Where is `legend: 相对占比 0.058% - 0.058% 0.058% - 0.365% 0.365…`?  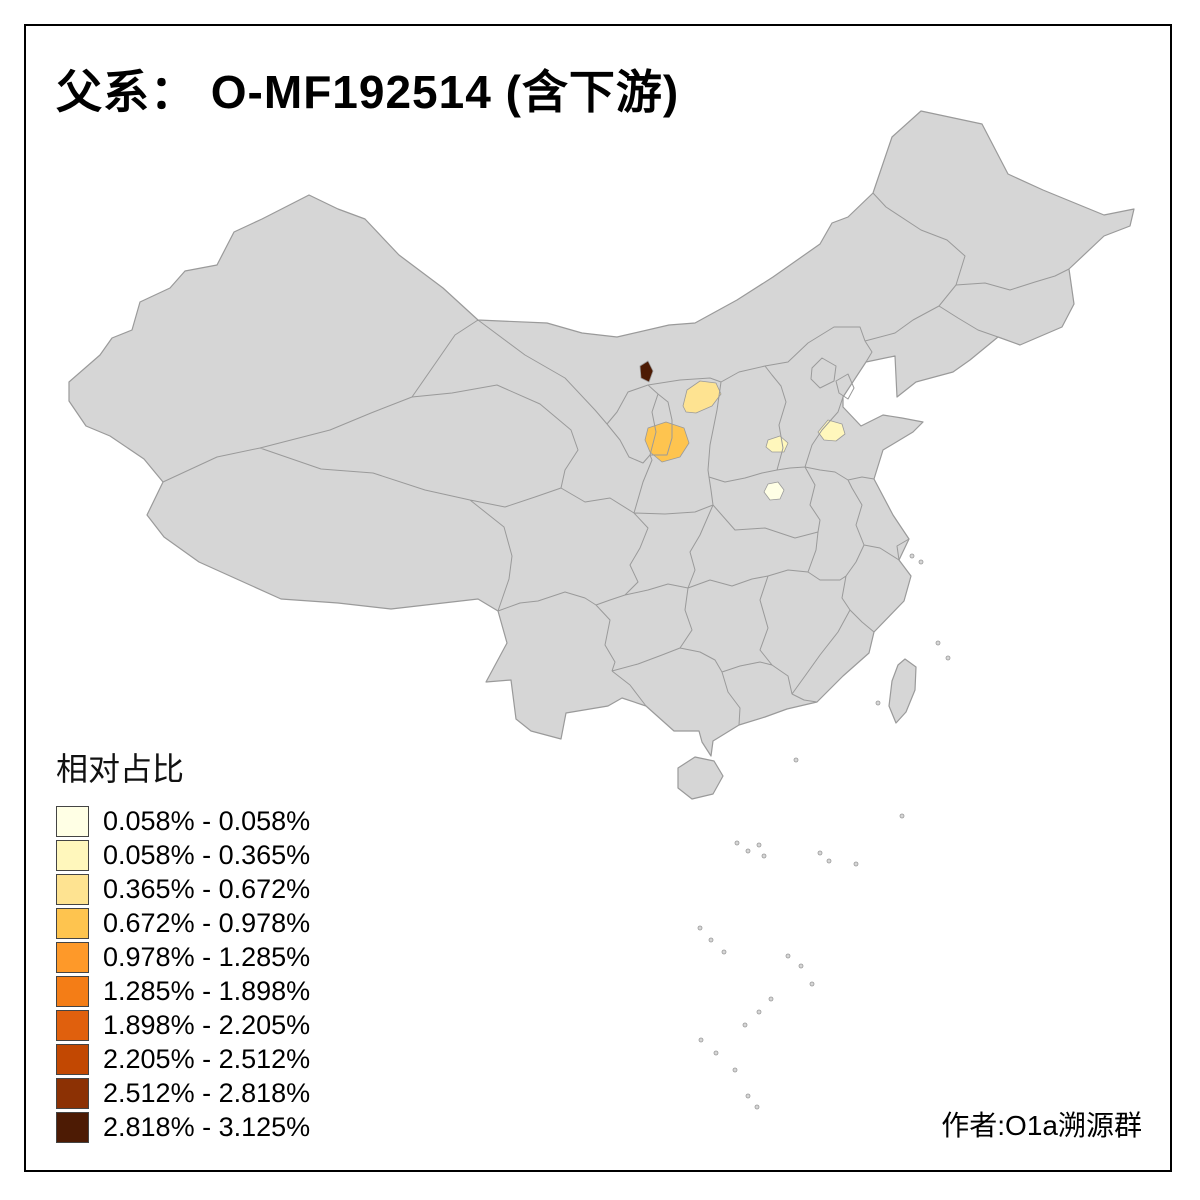
legend: 相对占比 0.058% - 0.058% 0.058% - 0.365% 0.365… is located at coordinates (183, 945).